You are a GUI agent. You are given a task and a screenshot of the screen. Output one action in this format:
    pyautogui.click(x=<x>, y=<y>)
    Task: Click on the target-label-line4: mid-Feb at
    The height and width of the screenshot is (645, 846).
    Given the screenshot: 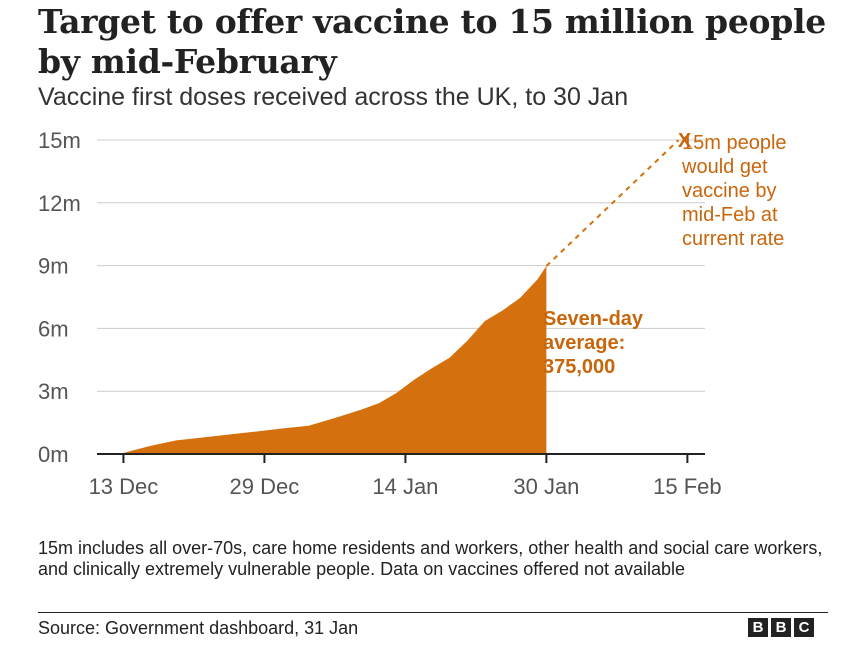 What is the action you would take?
    pyautogui.click(x=730, y=215)
    